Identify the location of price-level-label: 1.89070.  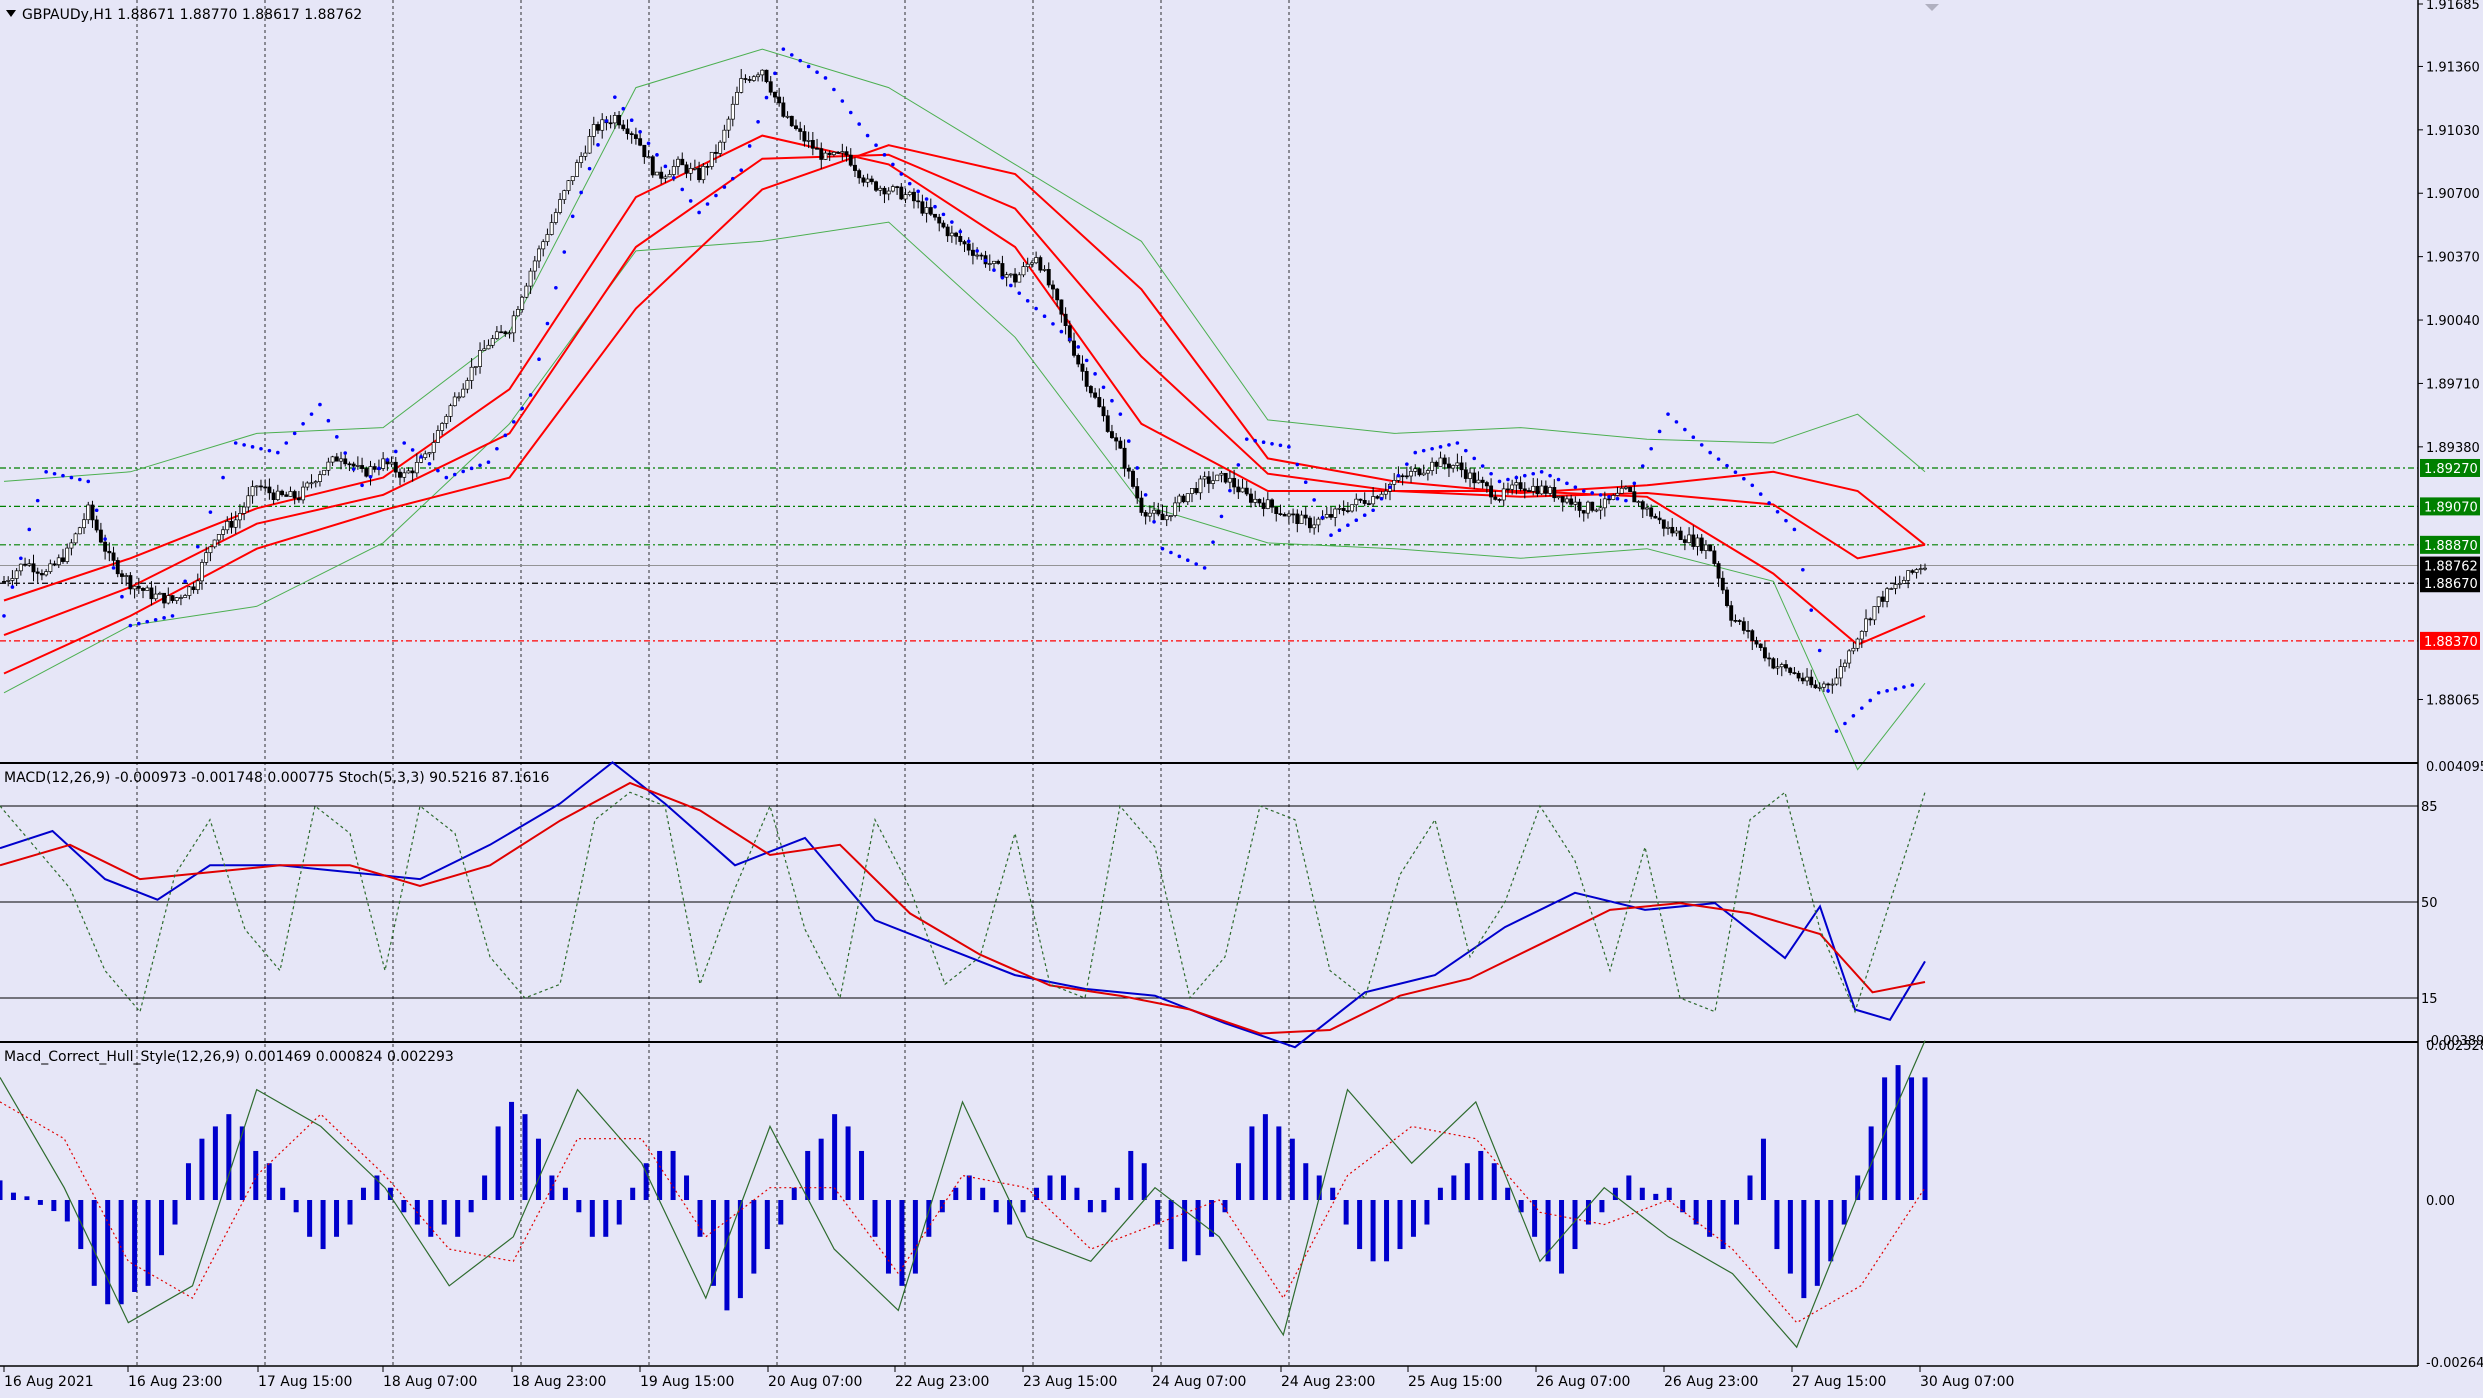
(2451, 507).